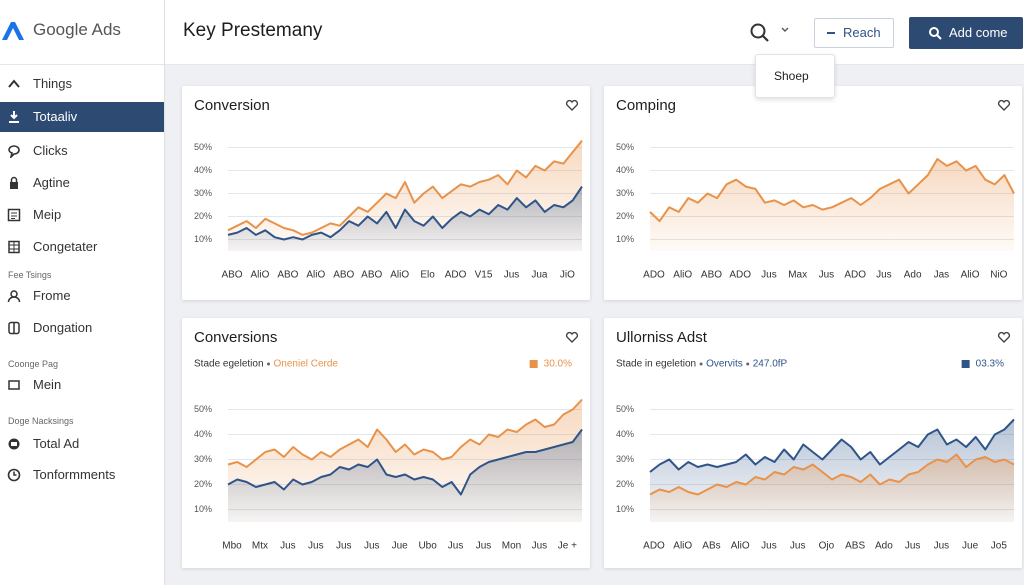 The height and width of the screenshot is (585, 1024). I want to click on chart-subtitle: Stade in egeletion, so click(656, 364).